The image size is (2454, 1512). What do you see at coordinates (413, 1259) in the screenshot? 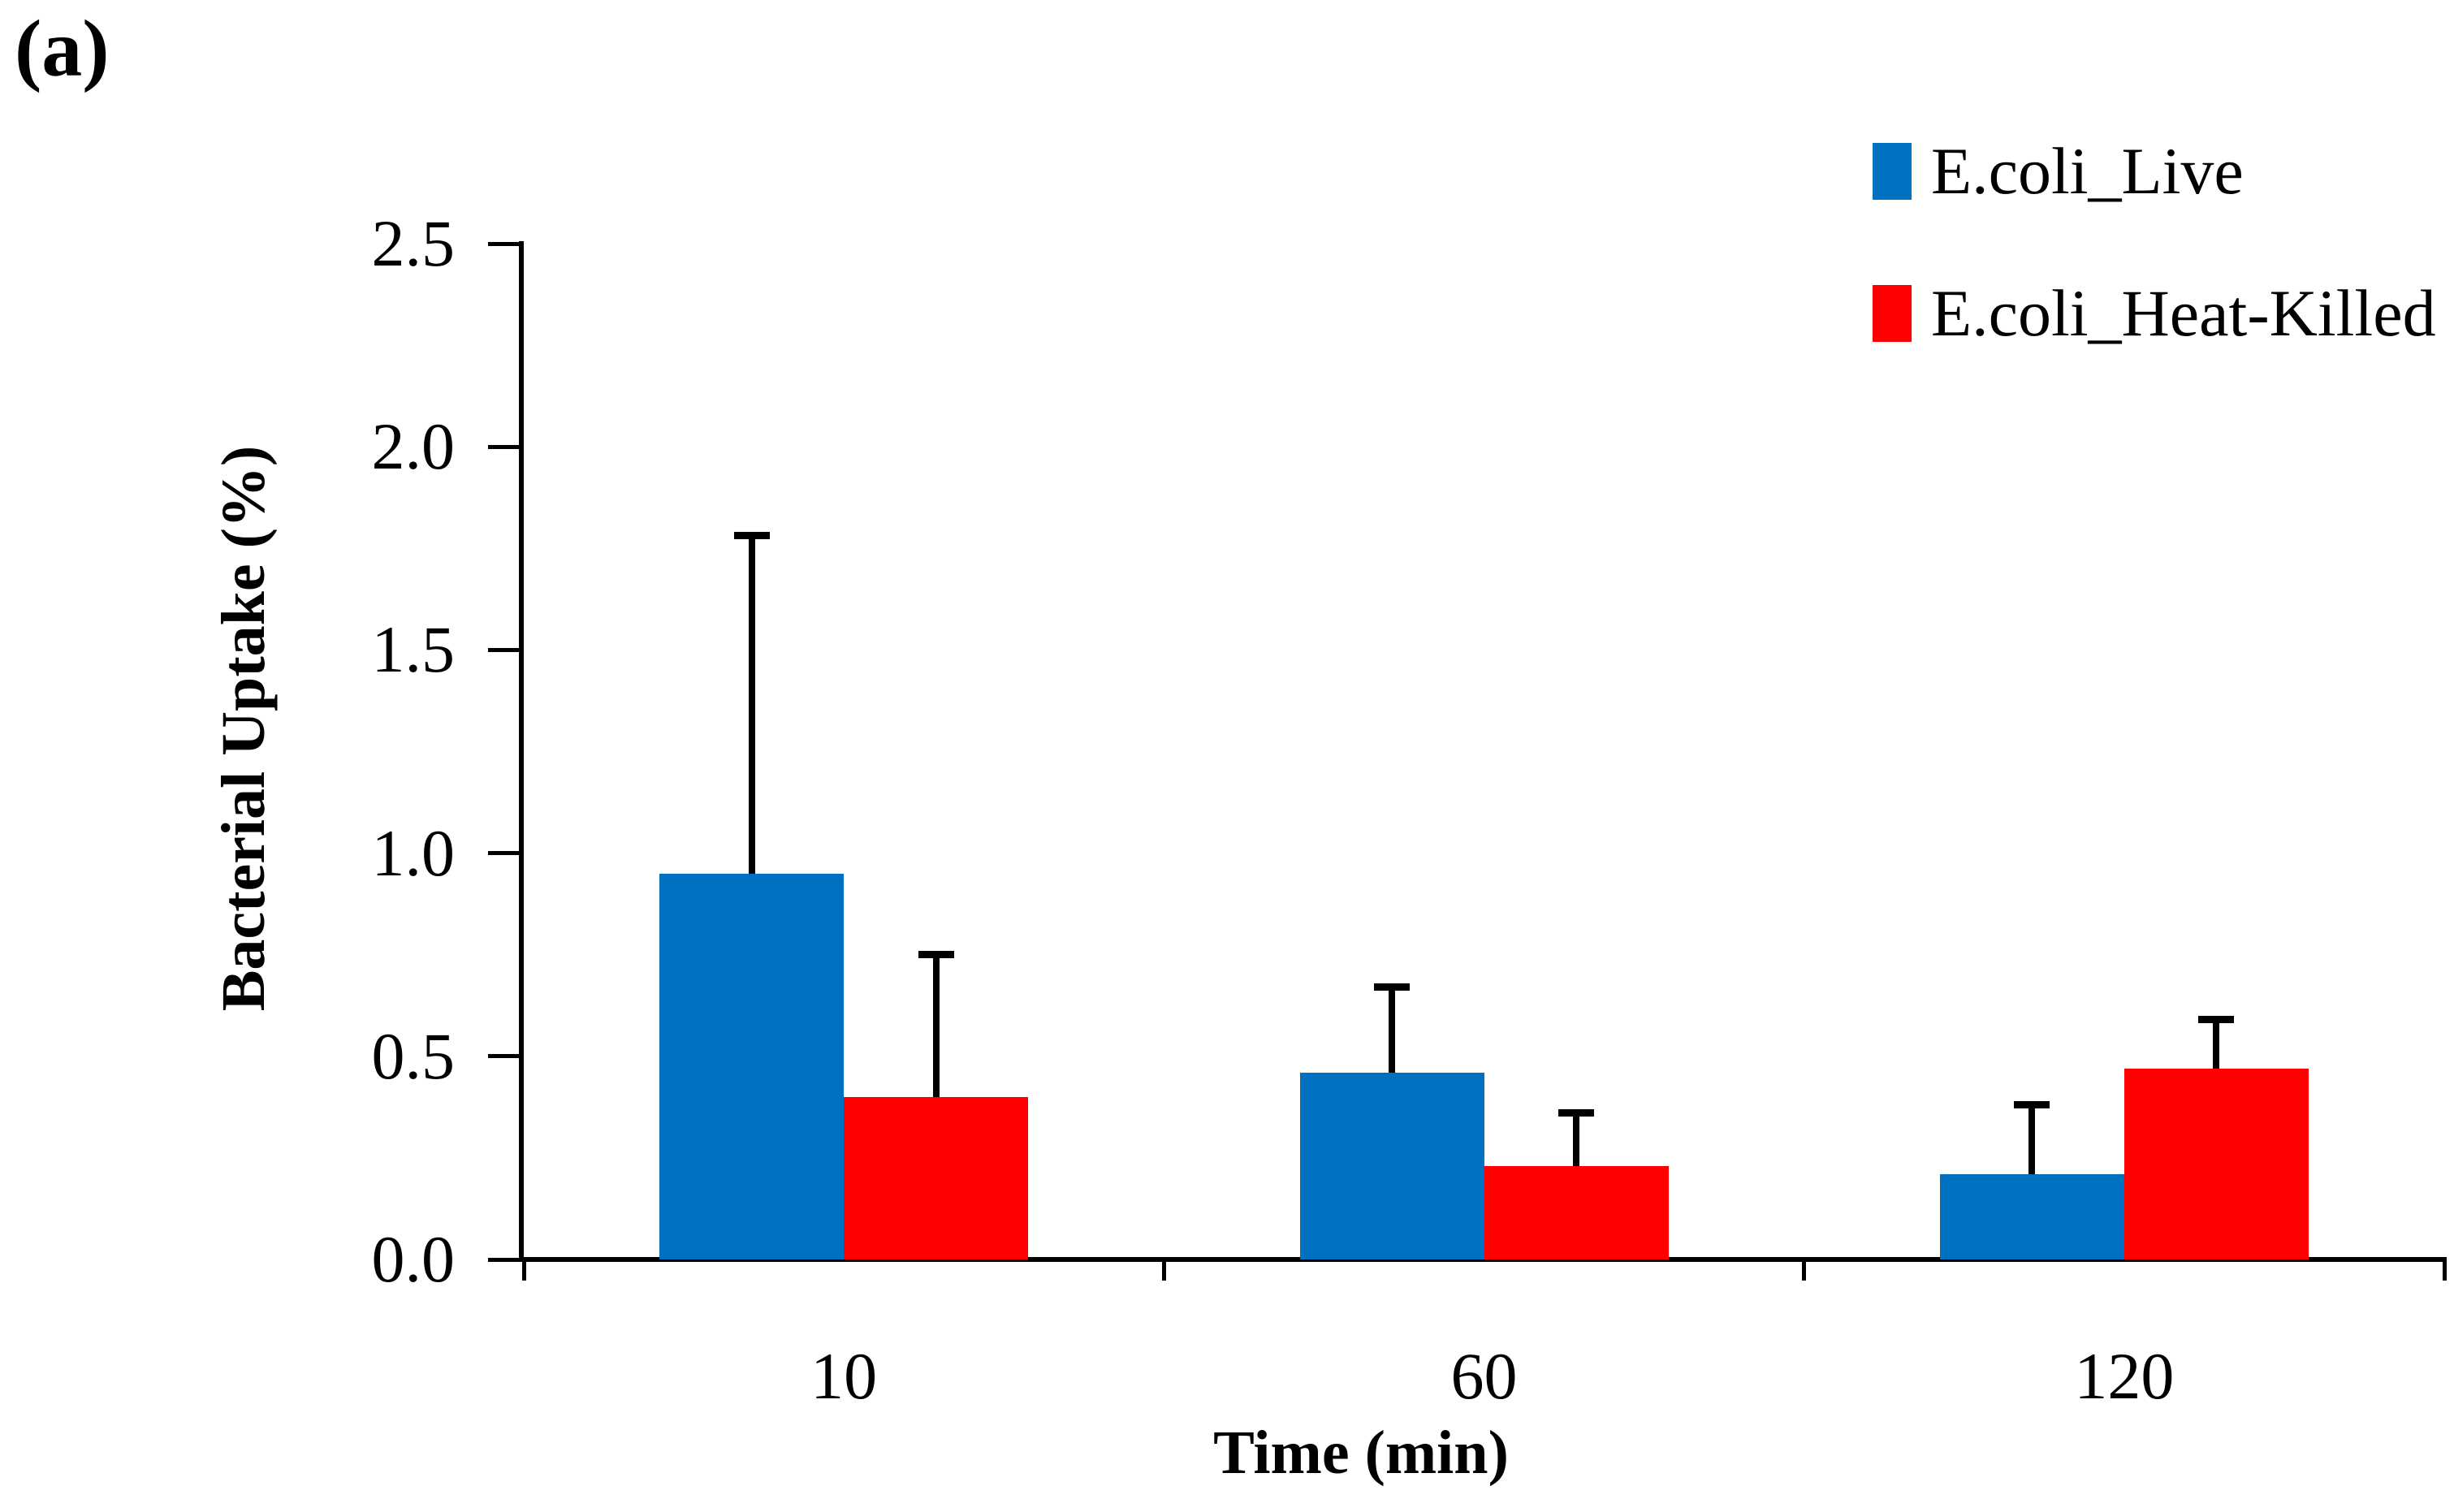
I see `y-tick-label: 0.0` at bounding box center [413, 1259].